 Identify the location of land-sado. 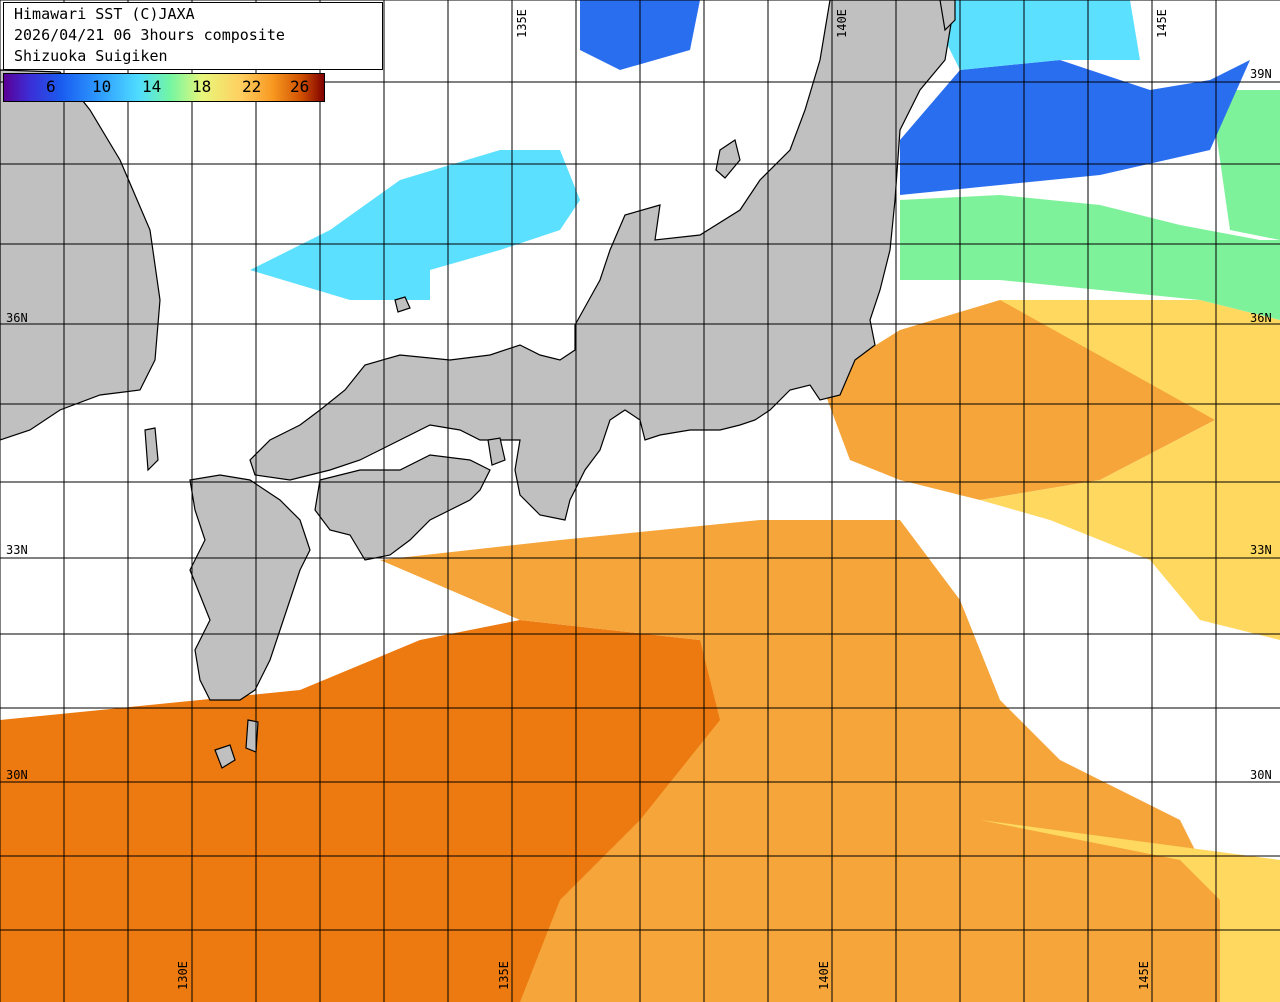
(728, 159).